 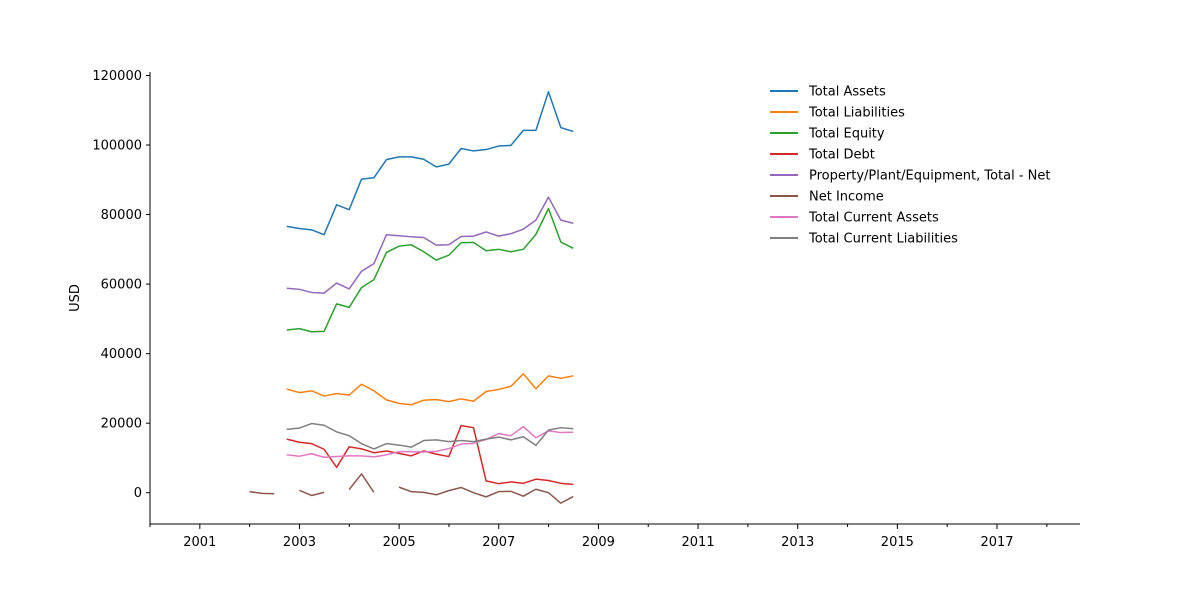 I want to click on series-line-total-debt, so click(x=430, y=455).